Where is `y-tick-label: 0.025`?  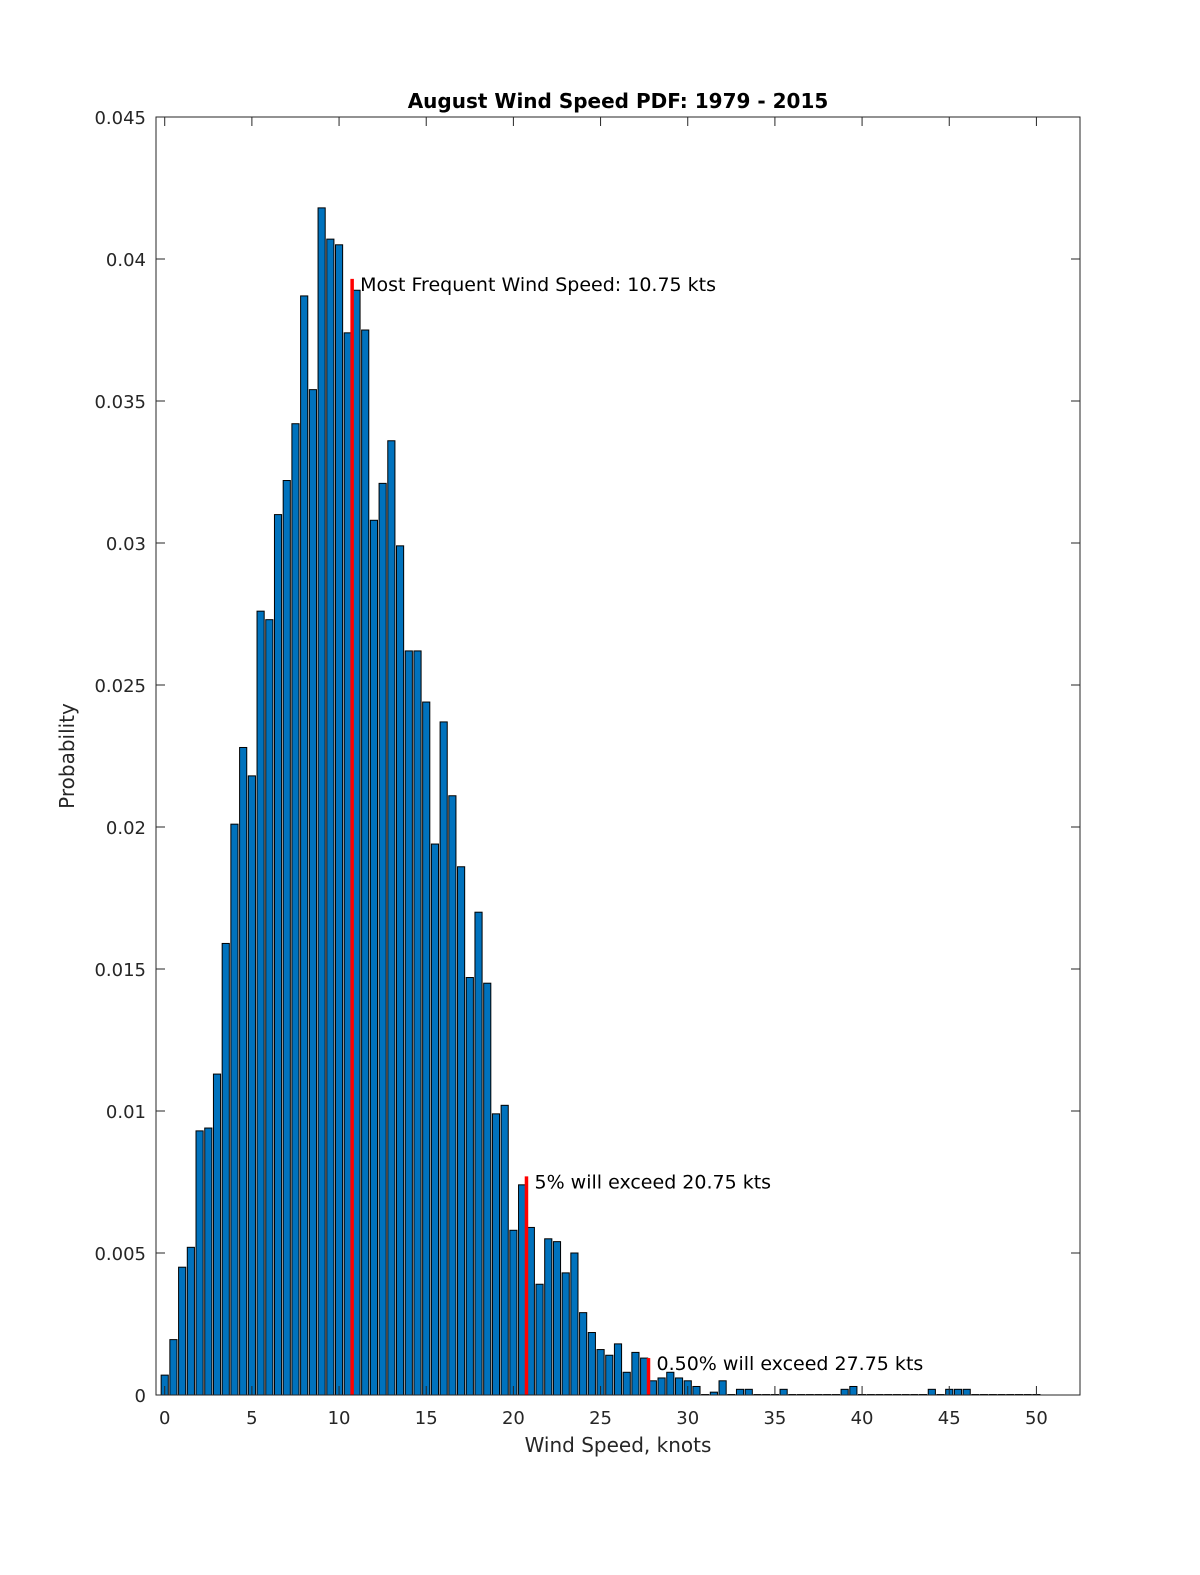 y-tick-label: 0.025 is located at coordinates (120, 686).